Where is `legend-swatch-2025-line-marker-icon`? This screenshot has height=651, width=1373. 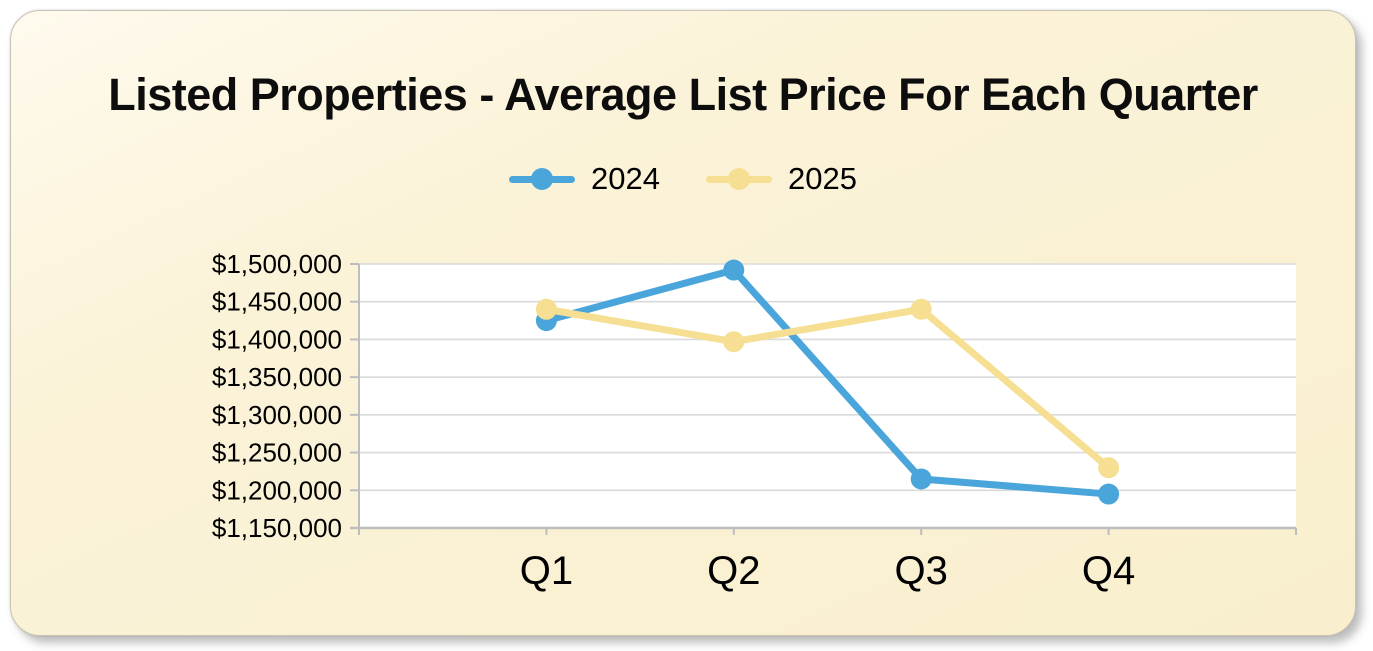 legend-swatch-2025-line-marker-icon is located at coordinates (739, 179).